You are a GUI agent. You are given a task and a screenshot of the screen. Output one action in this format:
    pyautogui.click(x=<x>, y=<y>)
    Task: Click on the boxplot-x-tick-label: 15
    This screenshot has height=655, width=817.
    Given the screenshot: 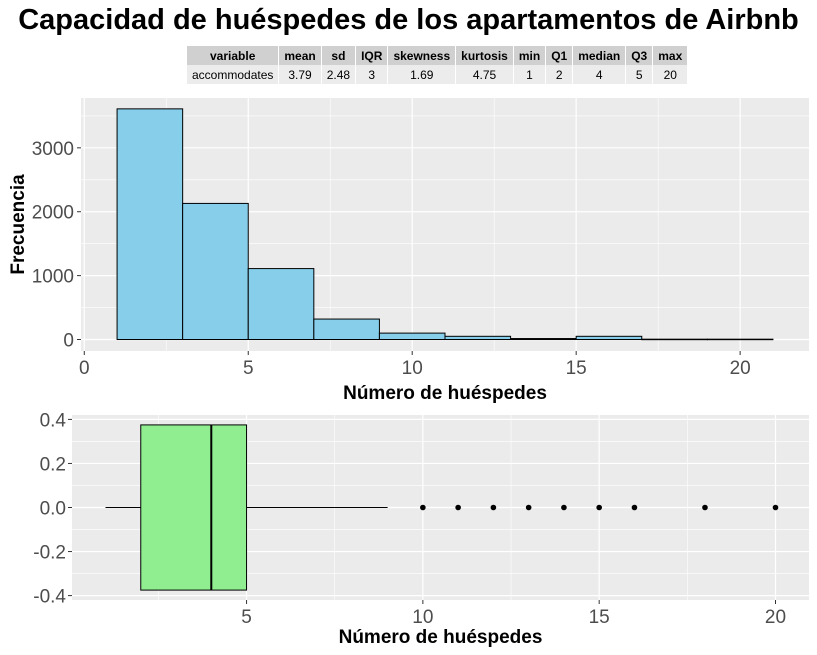 What is the action you would take?
    pyautogui.click(x=599, y=617)
    